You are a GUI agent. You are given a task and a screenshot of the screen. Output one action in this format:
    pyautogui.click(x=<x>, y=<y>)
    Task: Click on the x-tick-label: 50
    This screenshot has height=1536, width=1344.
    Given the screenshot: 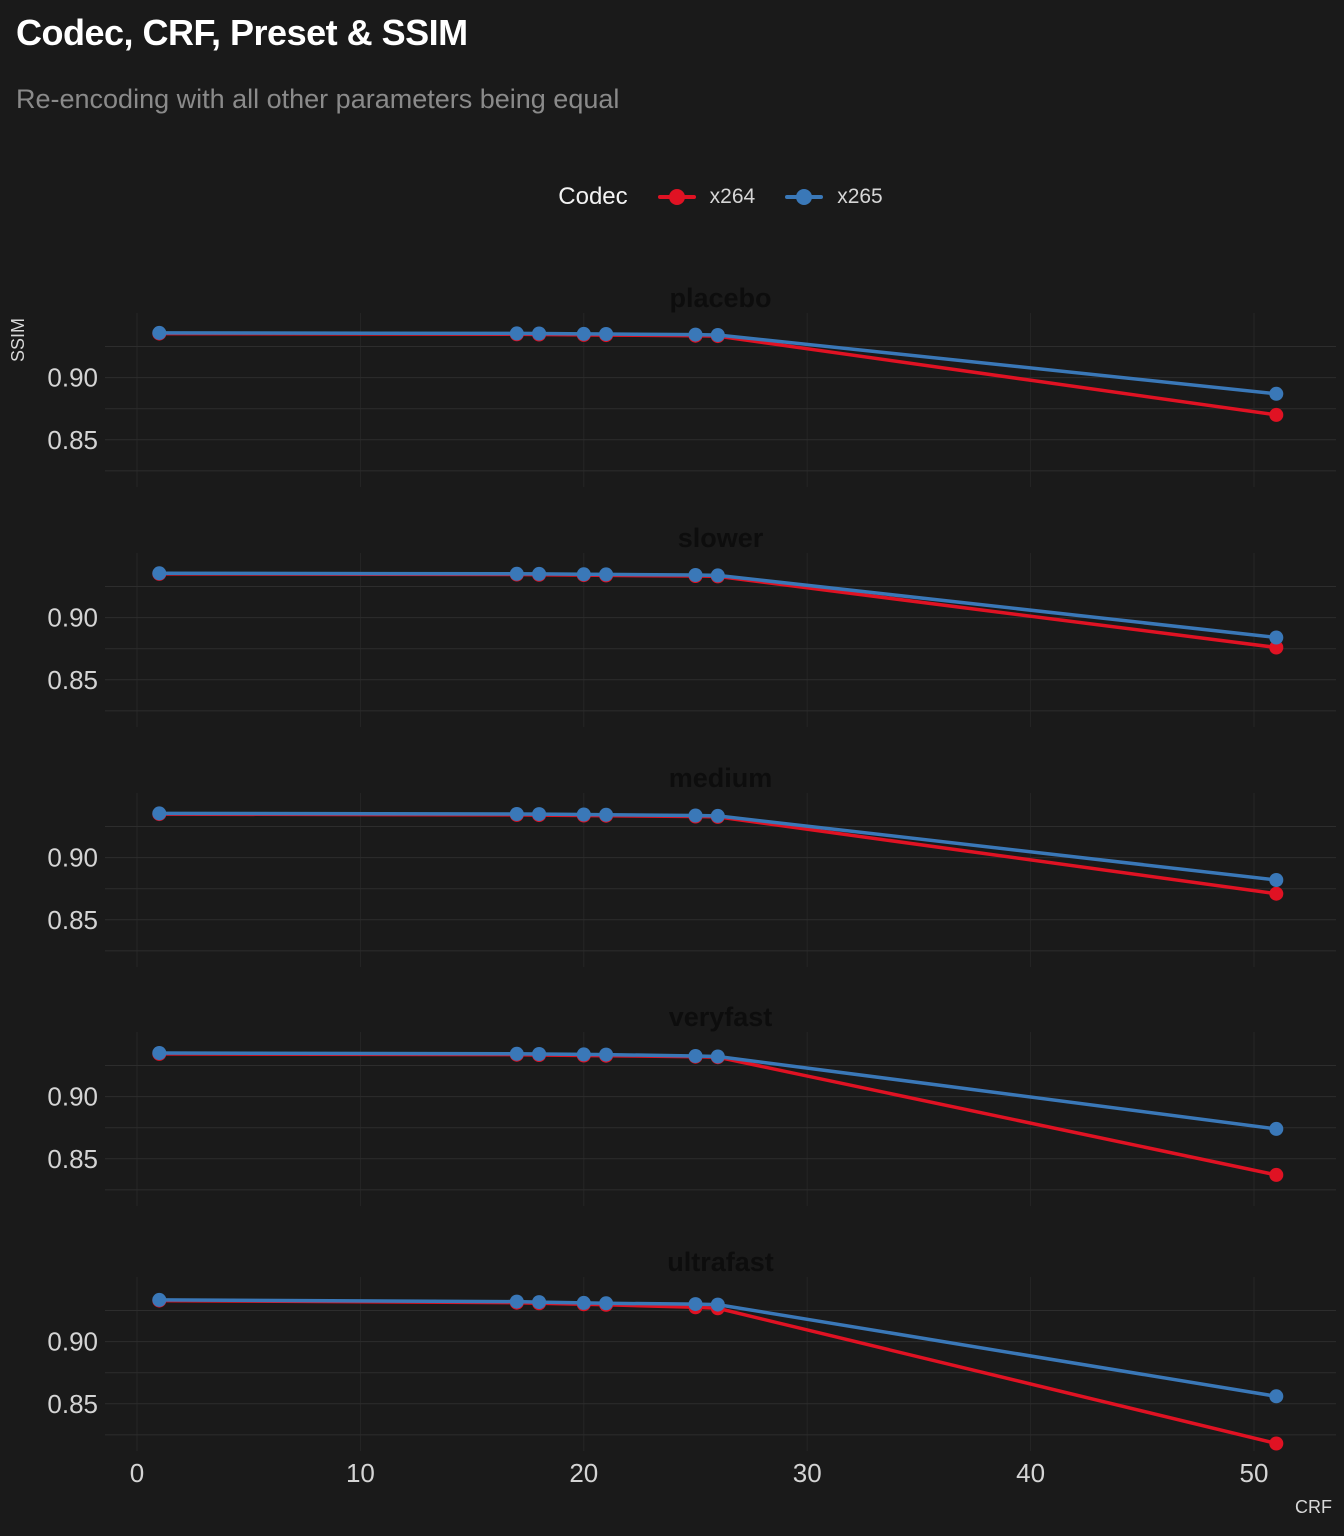 What is the action you would take?
    pyautogui.click(x=1254, y=1473)
    